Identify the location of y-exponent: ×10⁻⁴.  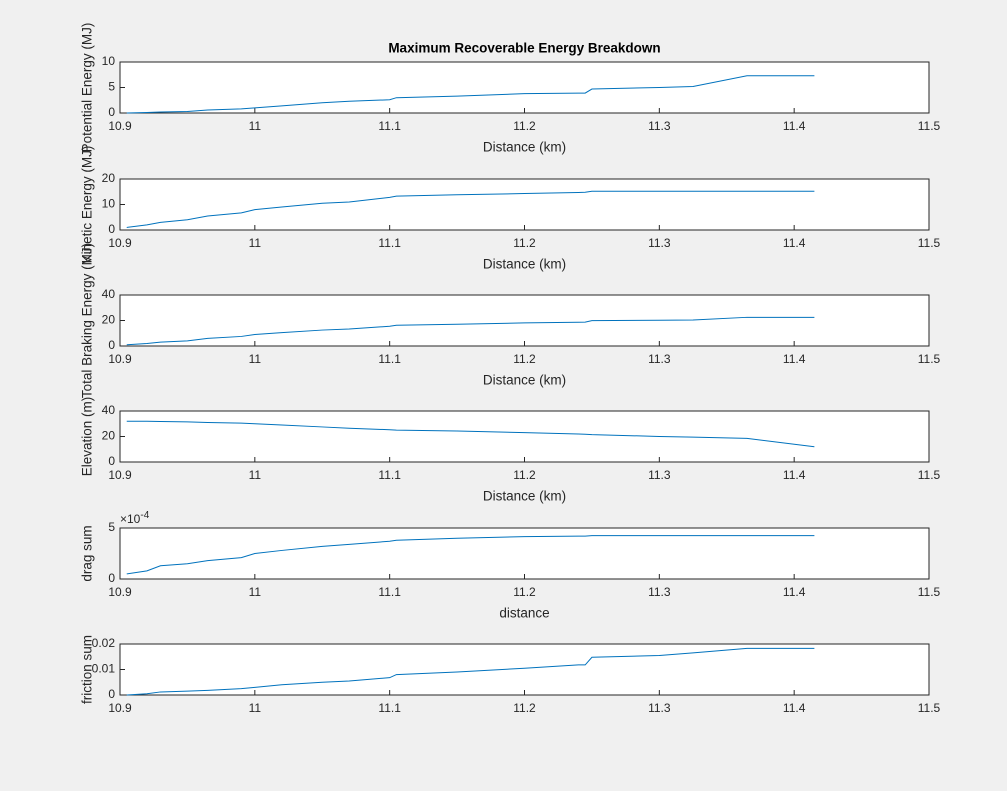
(135, 518).